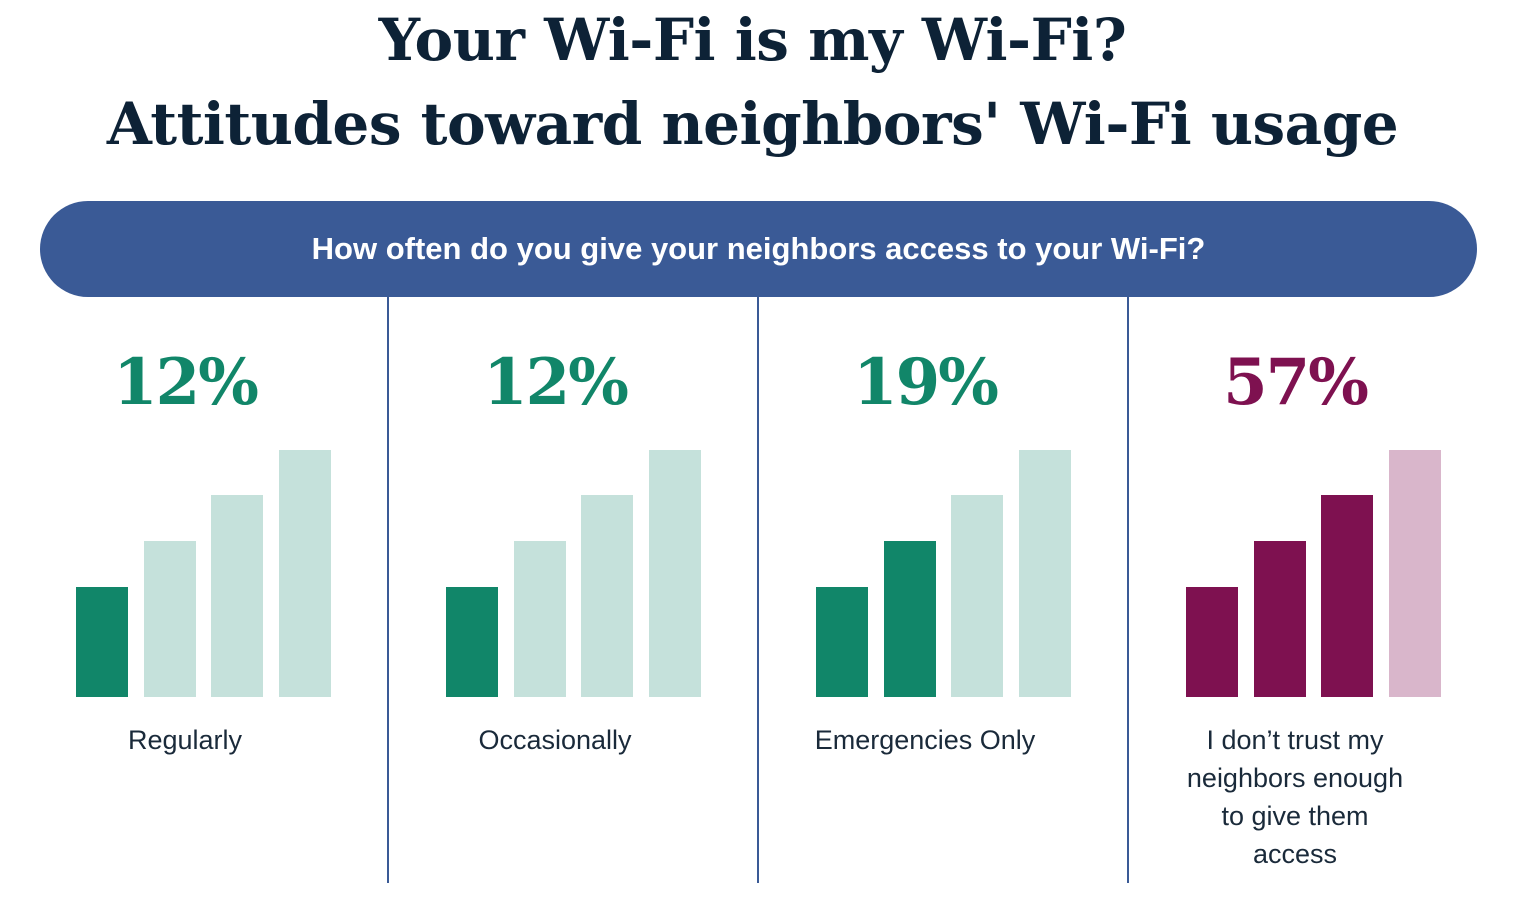  What do you see at coordinates (925, 740) in the screenshot?
I see `category-label: Emergencies Only` at bounding box center [925, 740].